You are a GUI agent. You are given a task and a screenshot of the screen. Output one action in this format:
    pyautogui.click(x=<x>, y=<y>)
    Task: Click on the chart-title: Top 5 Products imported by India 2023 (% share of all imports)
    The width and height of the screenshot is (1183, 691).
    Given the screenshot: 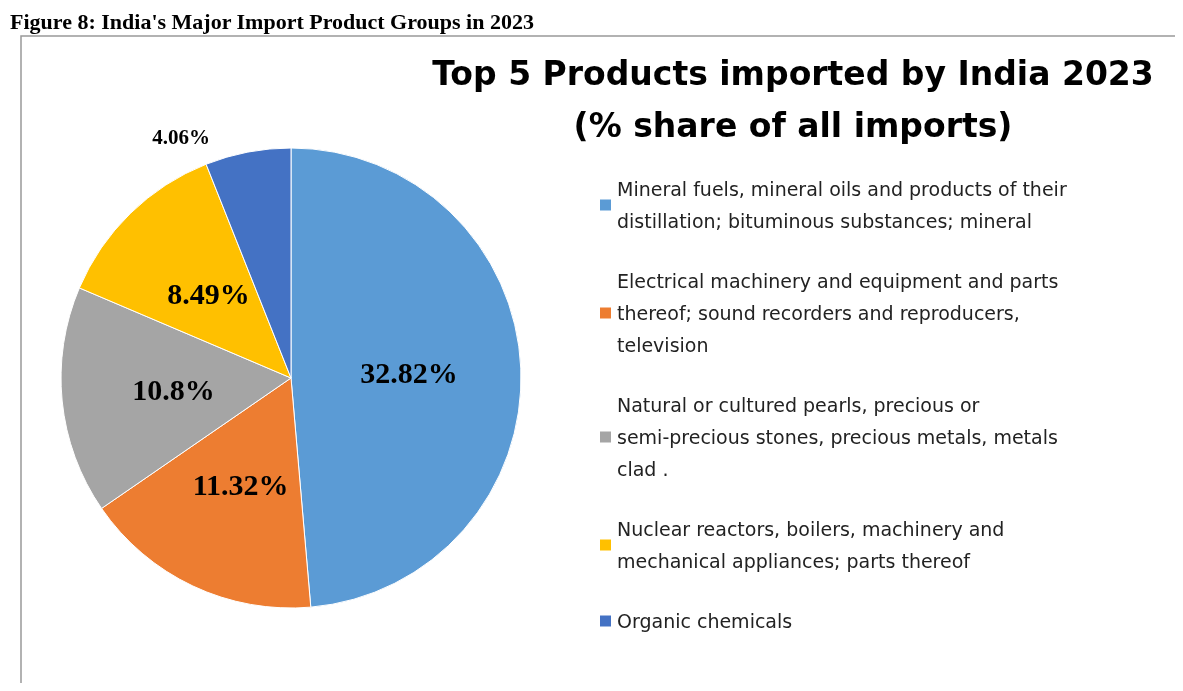 What is the action you would take?
    pyautogui.click(x=793, y=99)
    